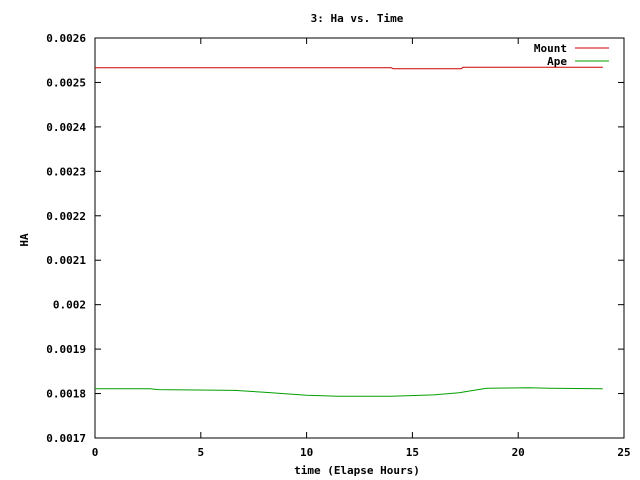  What do you see at coordinates (200, 452) in the screenshot?
I see `x-tick-label: 5` at bounding box center [200, 452].